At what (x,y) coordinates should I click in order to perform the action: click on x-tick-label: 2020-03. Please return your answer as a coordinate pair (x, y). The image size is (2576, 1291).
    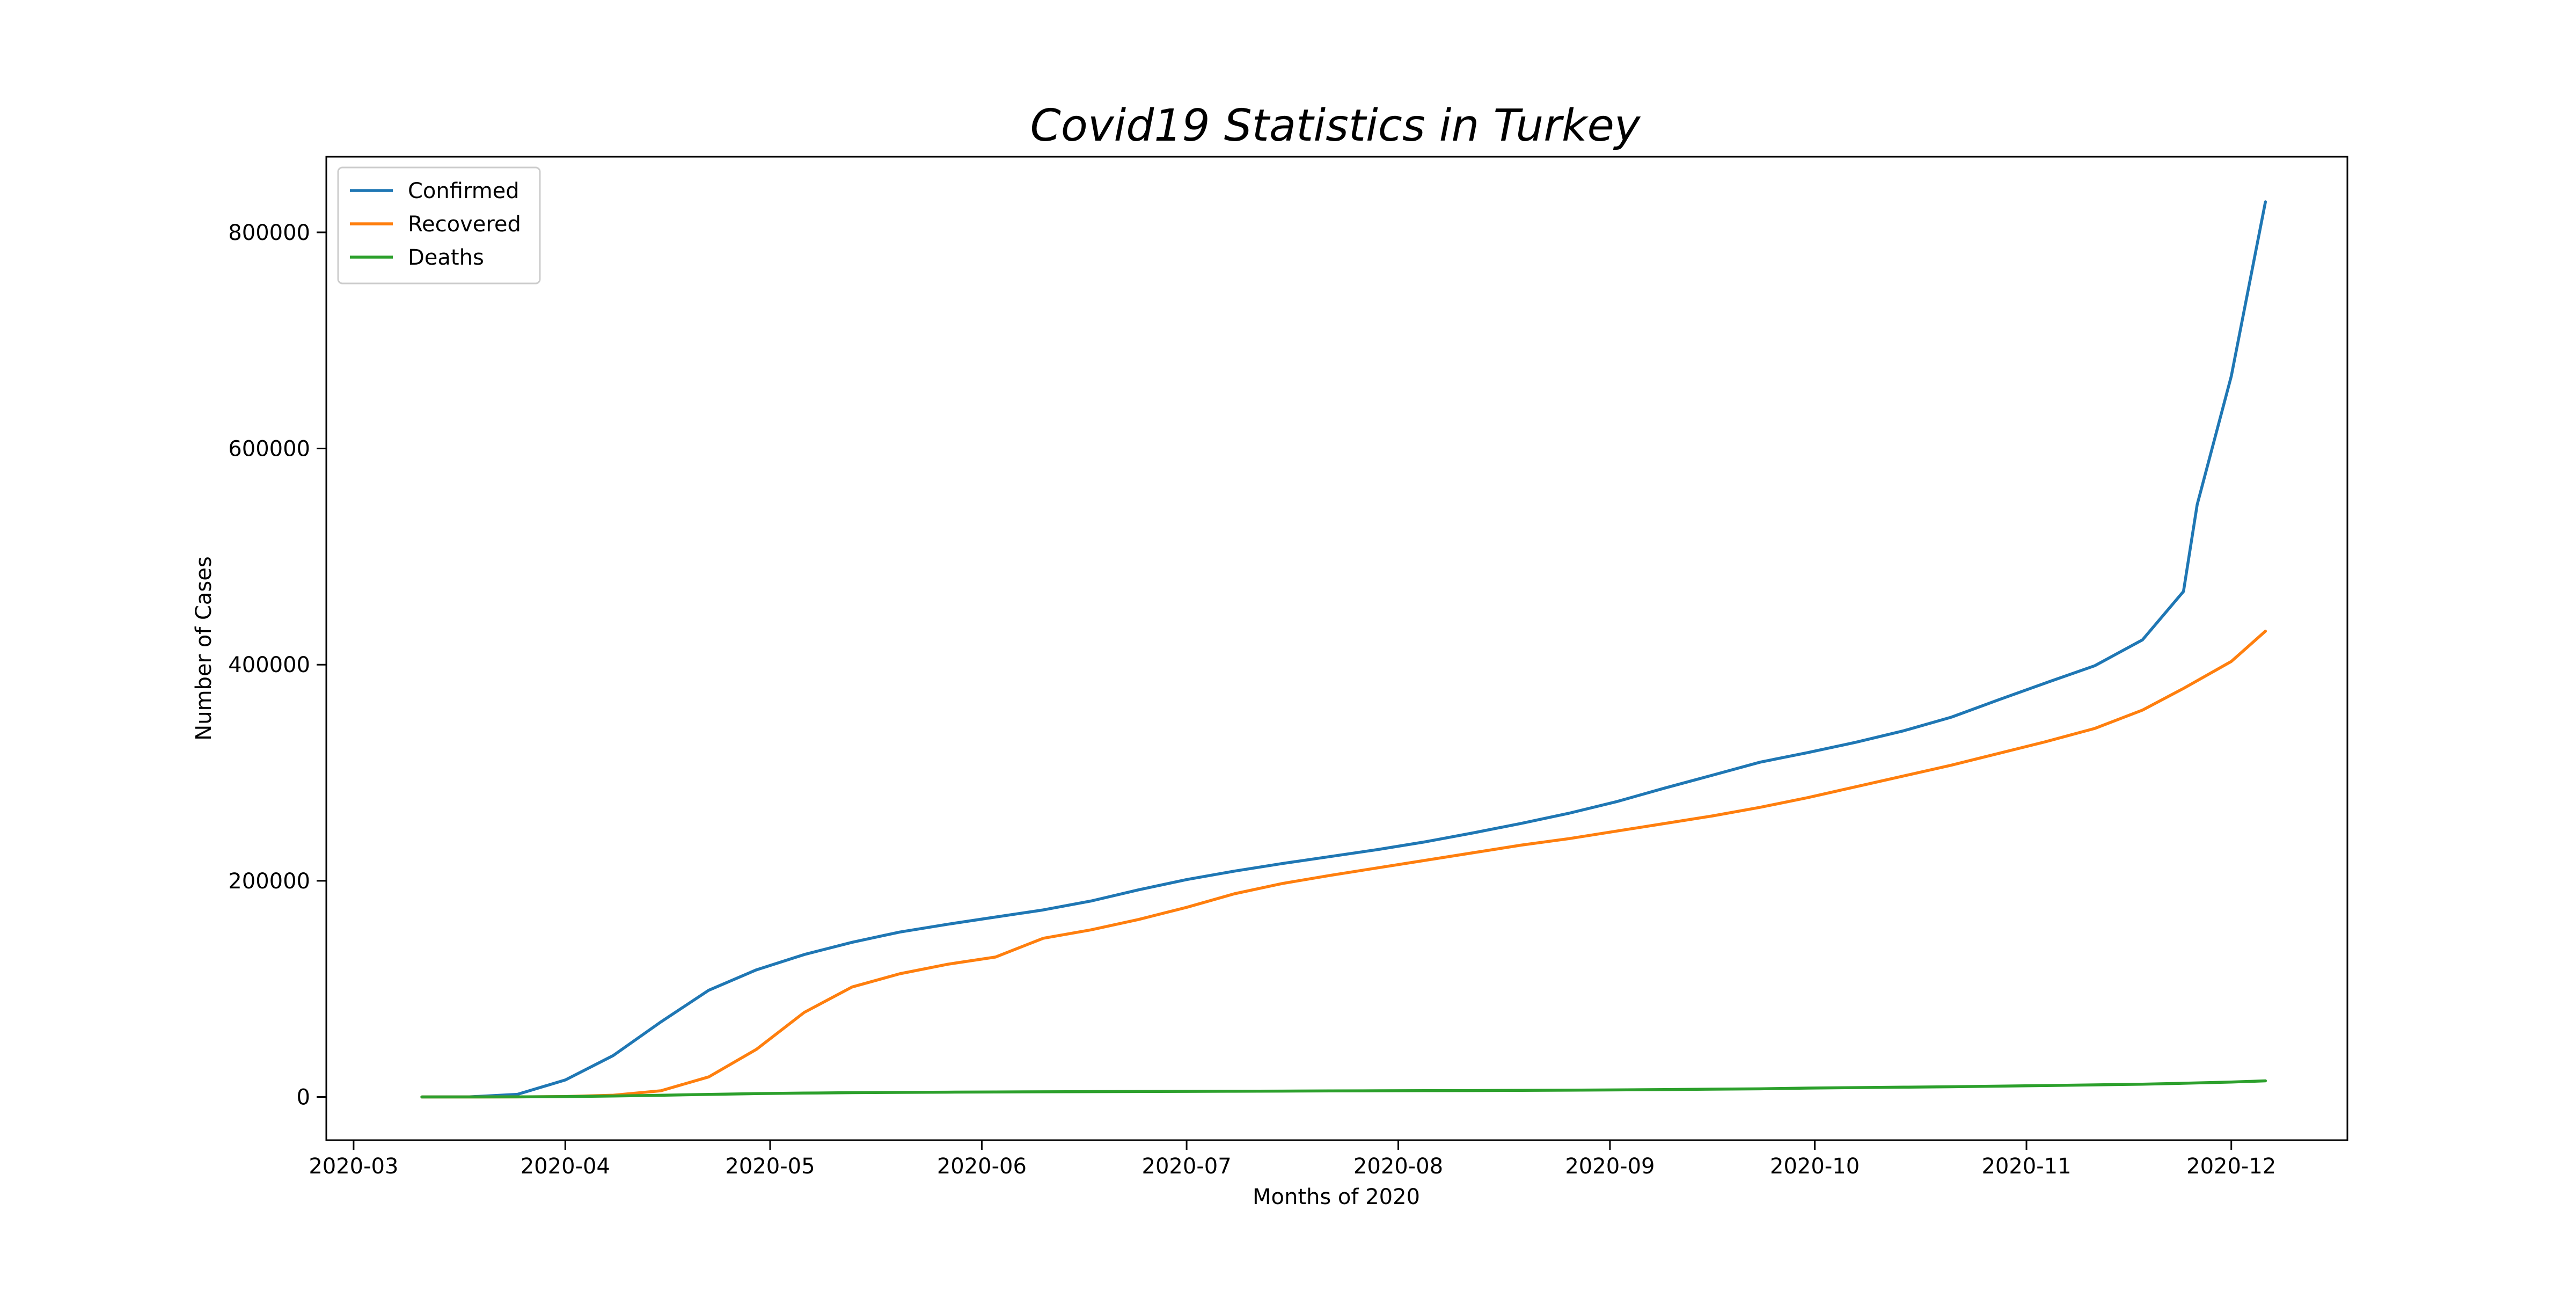
    Looking at the image, I should click on (353, 1166).